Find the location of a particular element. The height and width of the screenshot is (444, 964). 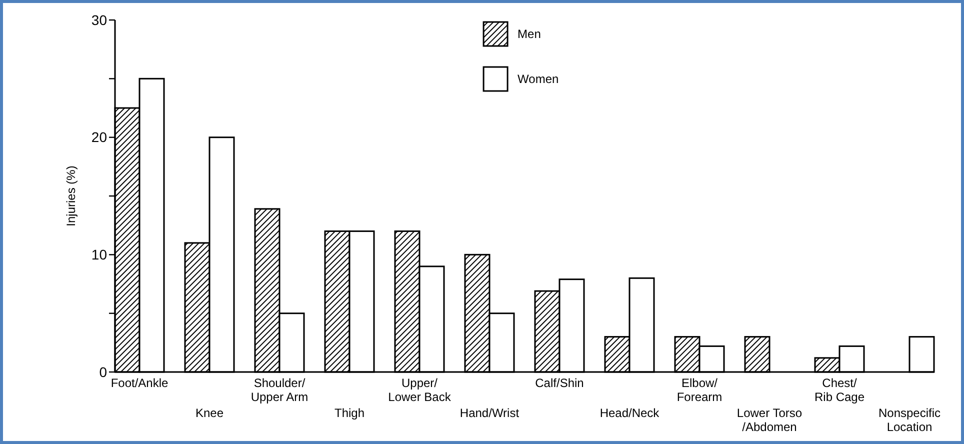

x-tick-label: Head/Neck is located at coordinates (630, 413).